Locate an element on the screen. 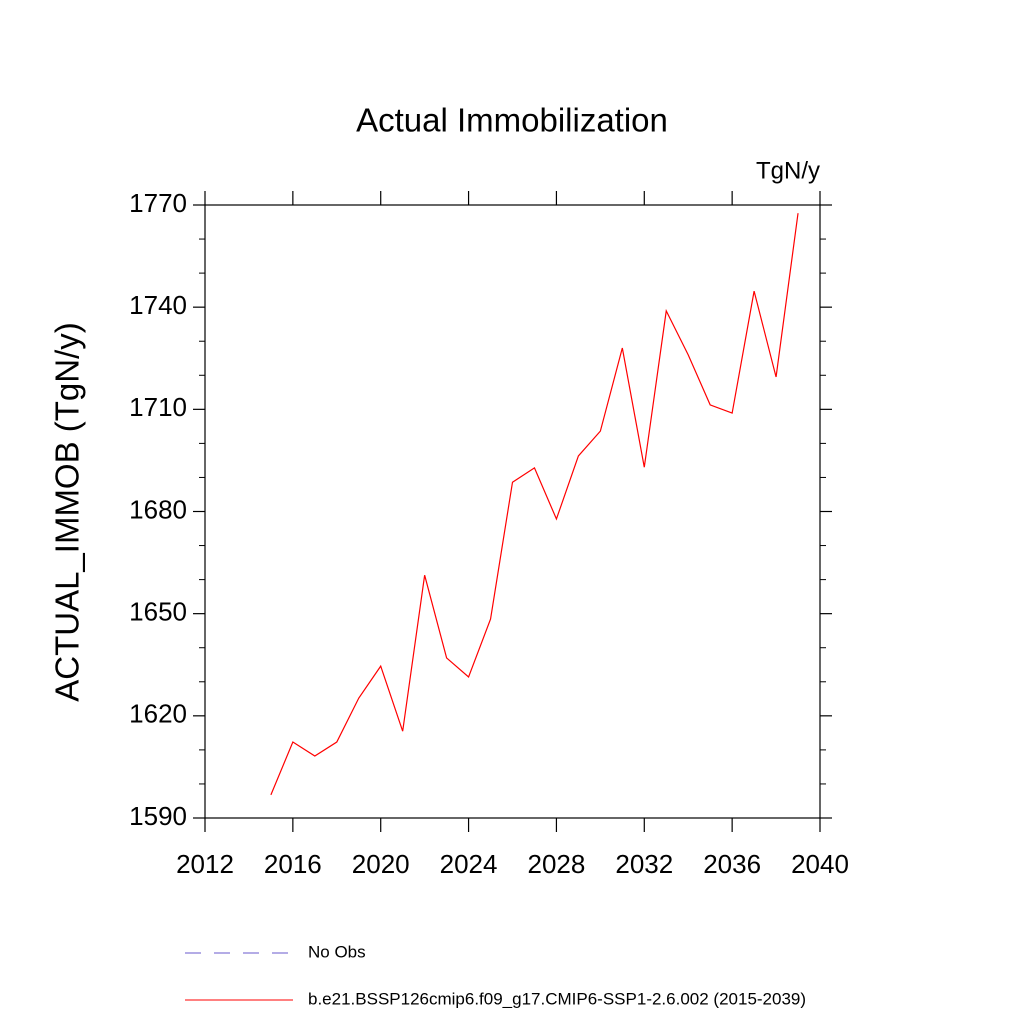 The image size is (1024, 1024). x-tick-label: 2036 is located at coordinates (732, 864).